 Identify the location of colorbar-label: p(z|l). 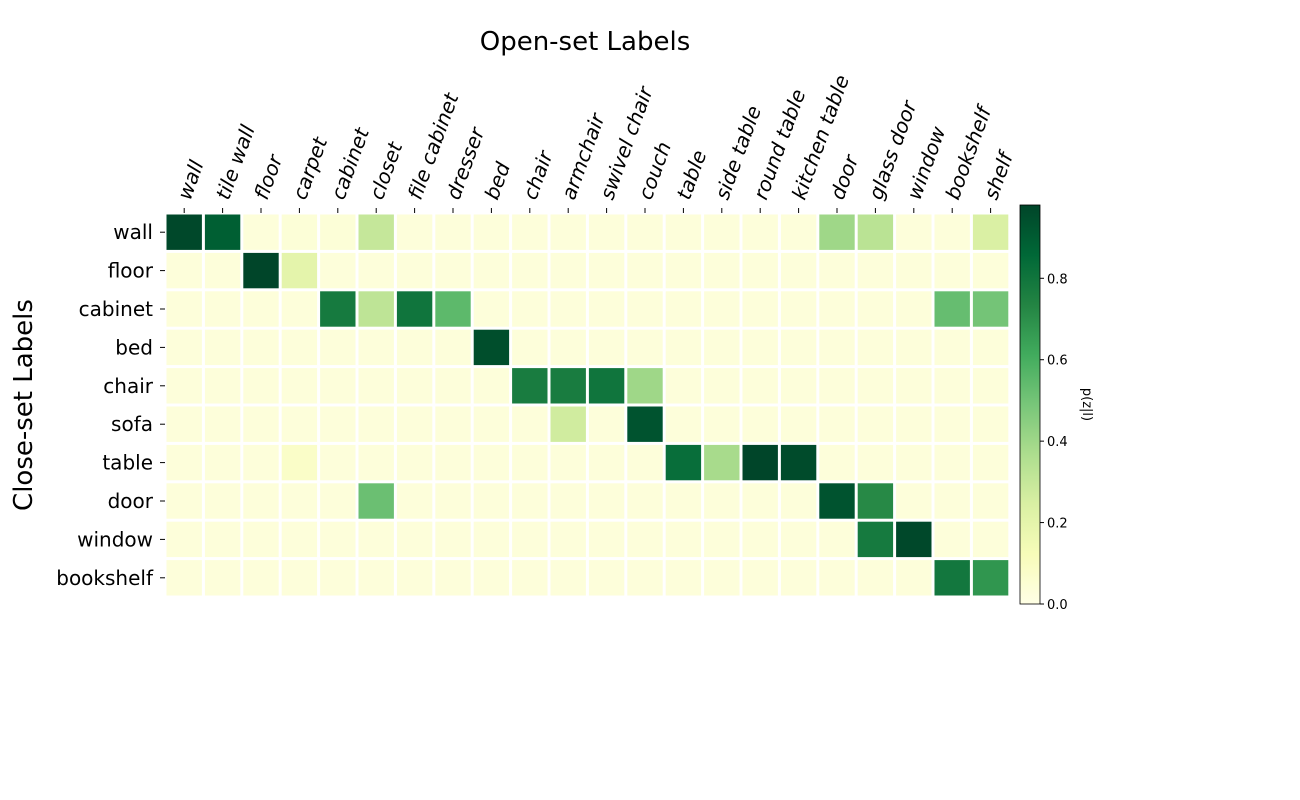
(1086, 404).